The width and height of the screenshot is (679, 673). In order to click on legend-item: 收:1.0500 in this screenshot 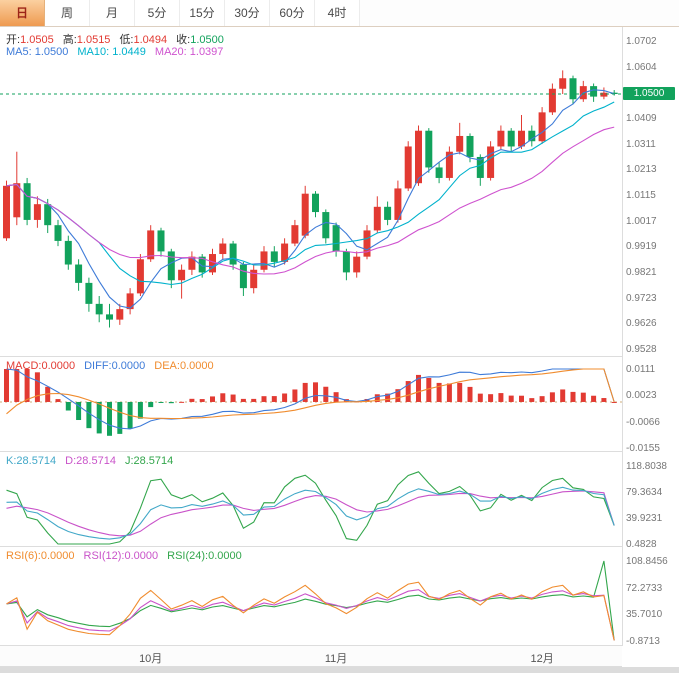, I will do `click(200, 40)`.